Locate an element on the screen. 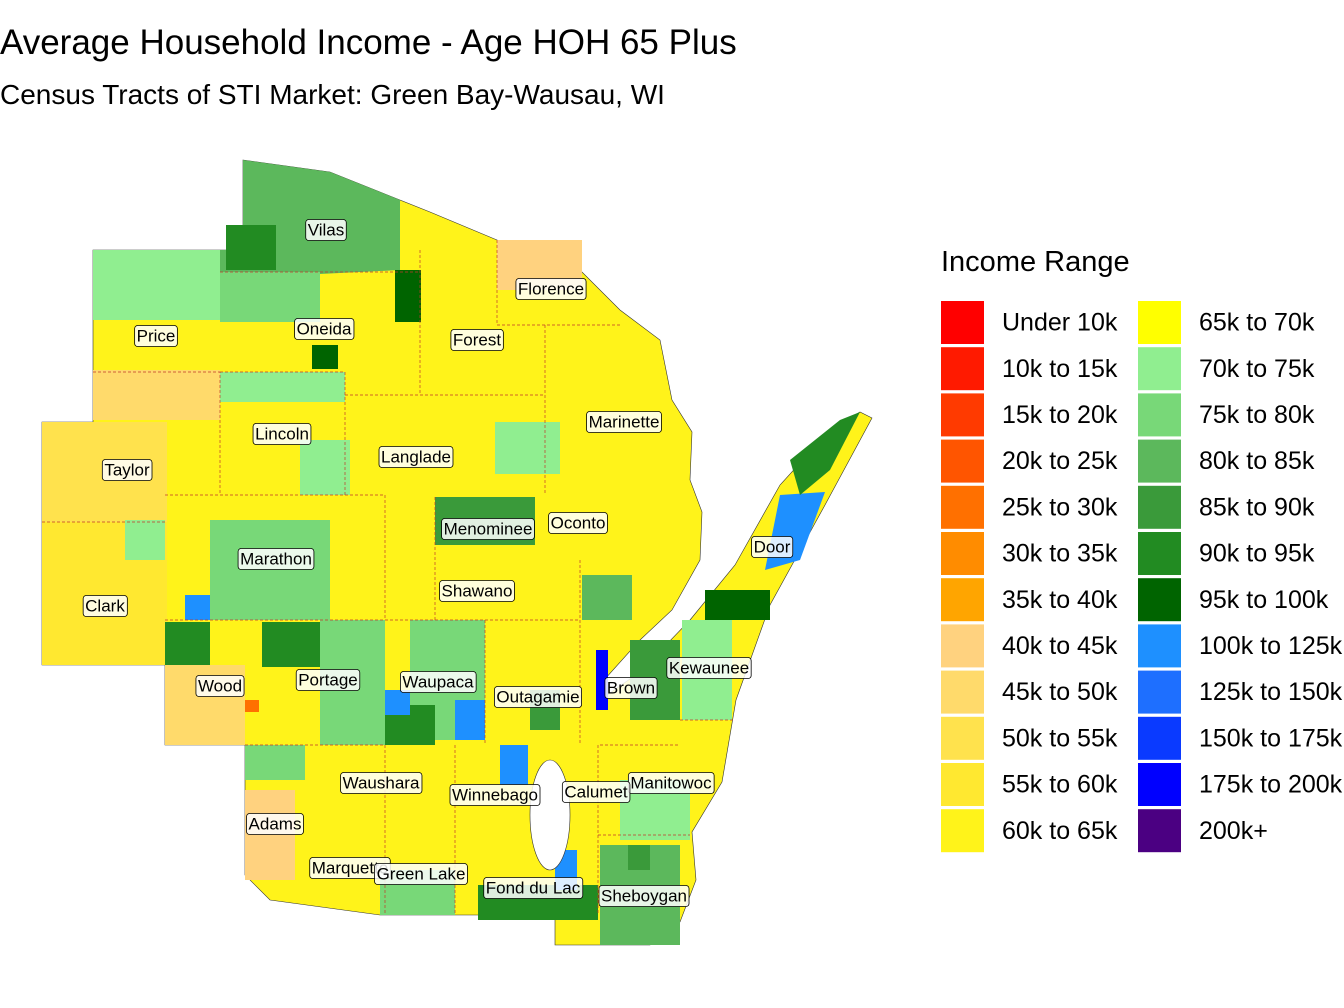 The height and width of the screenshot is (1008, 1344). county-label: Adams is located at coordinates (275, 823).